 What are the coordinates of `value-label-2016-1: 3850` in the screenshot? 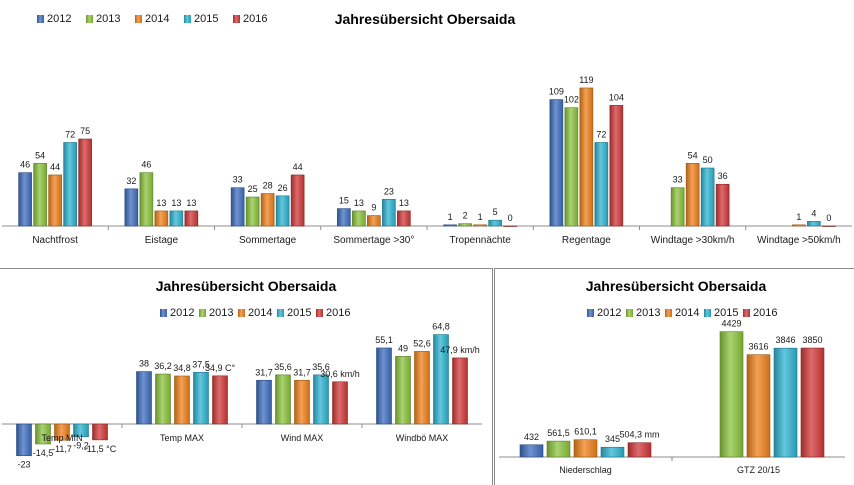 It's located at (812, 340).